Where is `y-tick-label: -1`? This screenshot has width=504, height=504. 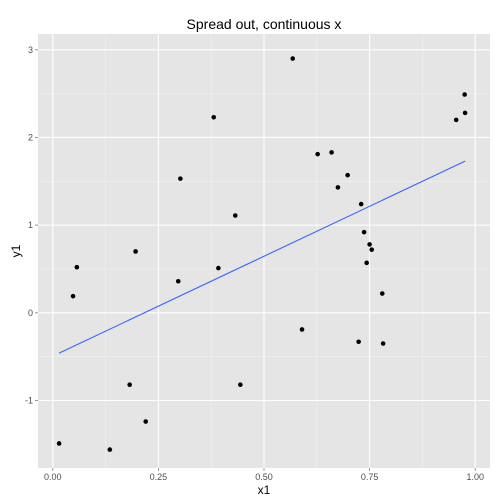 y-tick-label: -1 is located at coordinates (29, 400).